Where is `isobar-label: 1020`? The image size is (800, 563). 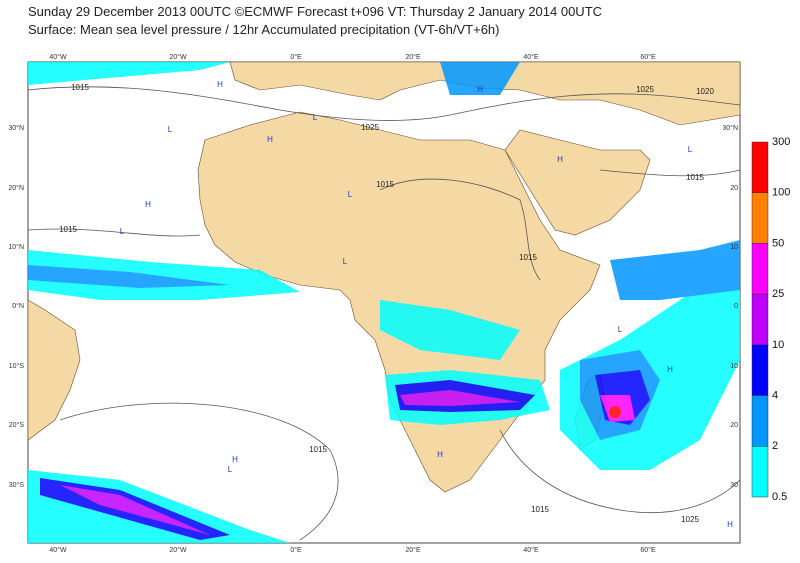 isobar-label: 1020 is located at coordinates (705, 91).